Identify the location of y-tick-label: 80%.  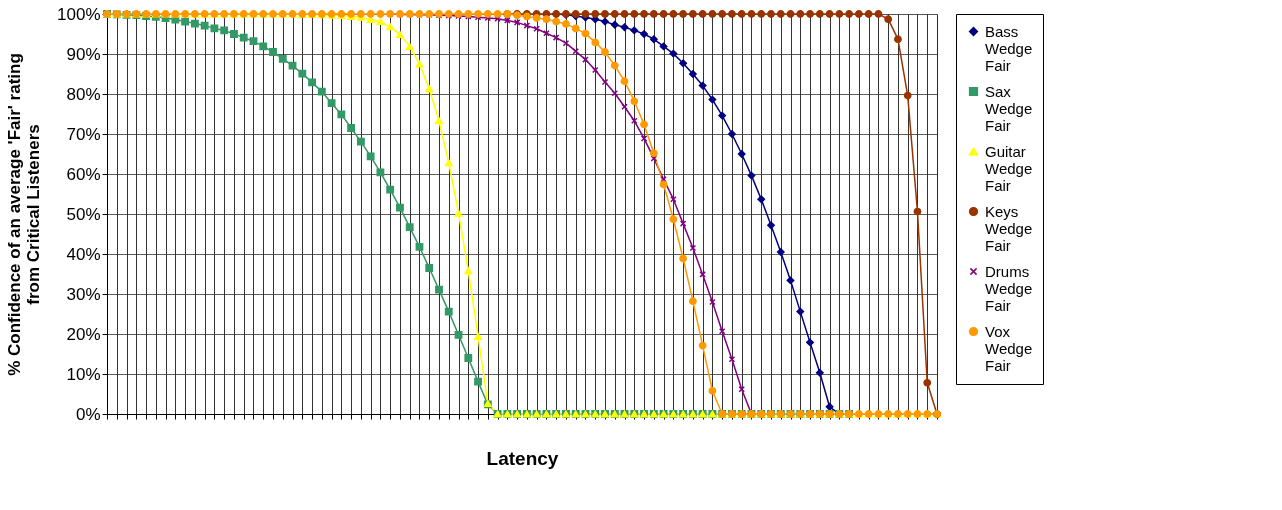
(83, 94).